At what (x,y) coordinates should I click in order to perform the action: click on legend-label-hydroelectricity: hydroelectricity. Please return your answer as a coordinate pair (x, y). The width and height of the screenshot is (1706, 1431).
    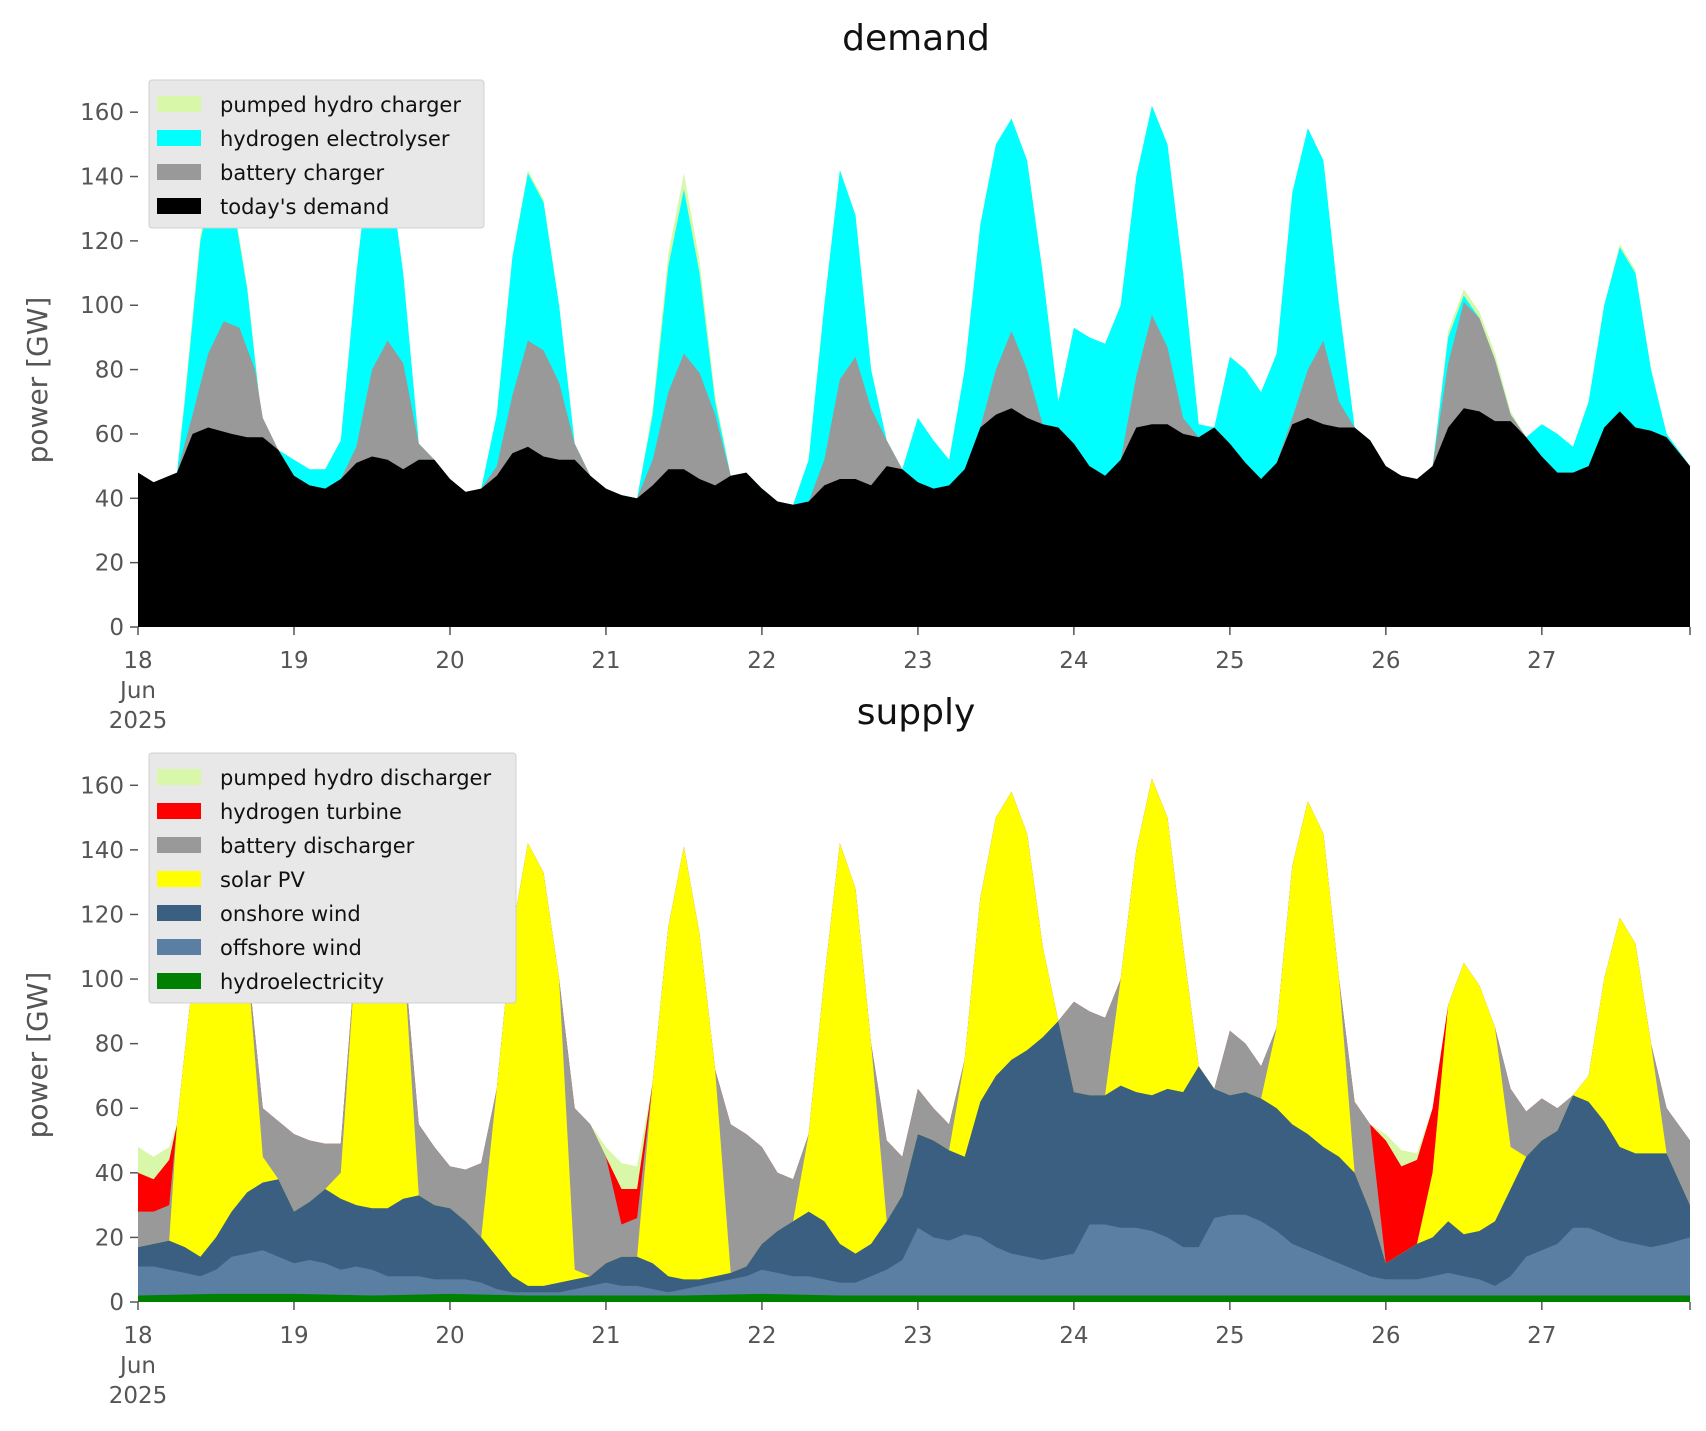
    Looking at the image, I should click on (302, 982).